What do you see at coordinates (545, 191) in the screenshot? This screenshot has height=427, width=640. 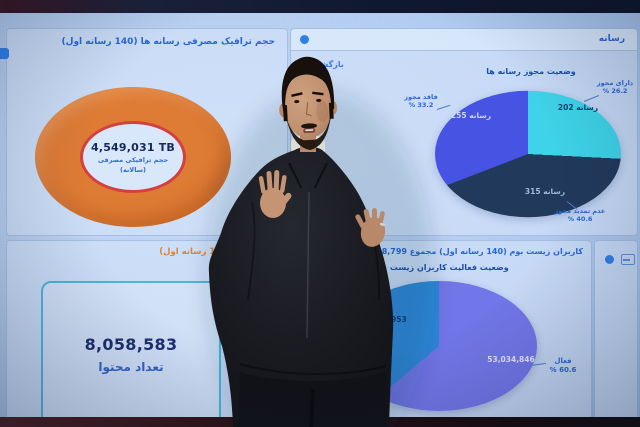 I see `media-slice-navy-count: رسانه 315` at bounding box center [545, 191].